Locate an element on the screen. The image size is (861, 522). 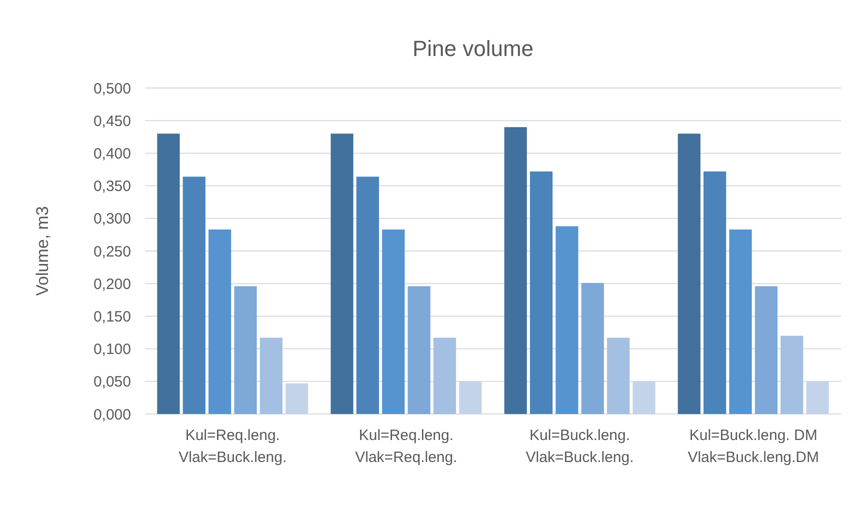
y-tick-label: 0,000 is located at coordinates (112, 415).